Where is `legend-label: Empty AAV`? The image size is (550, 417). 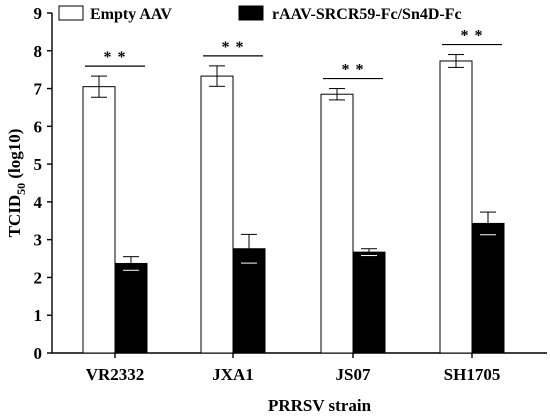 legend-label: Empty AAV is located at coordinates (131, 14).